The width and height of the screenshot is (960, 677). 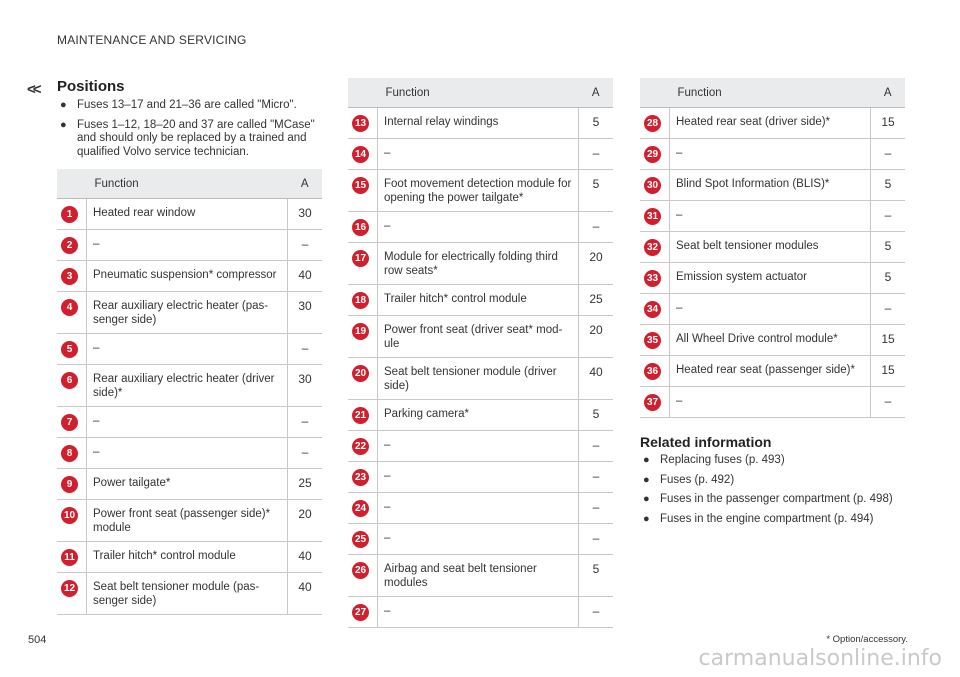 I want to click on fuse-row: 1 Heated rear window 30, so click(x=189, y=214).